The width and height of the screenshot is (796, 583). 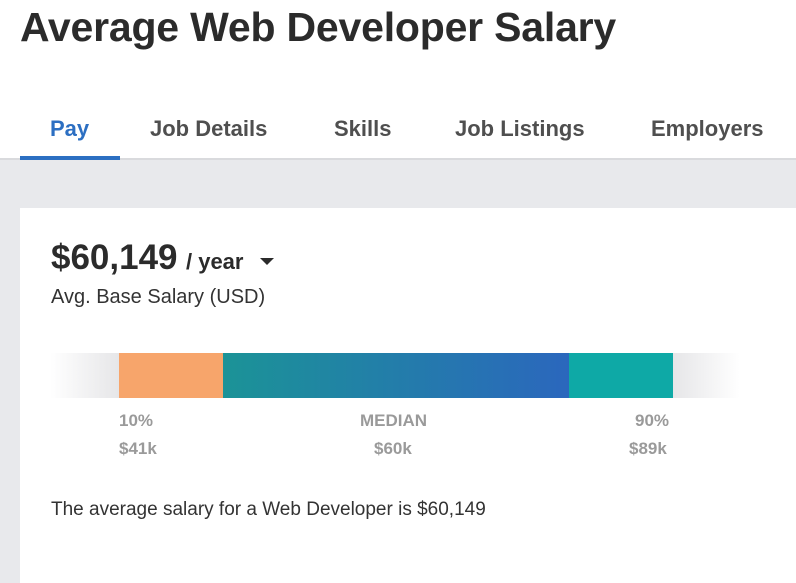 What do you see at coordinates (706, 375) in the screenshot?
I see `range-fade-right` at bounding box center [706, 375].